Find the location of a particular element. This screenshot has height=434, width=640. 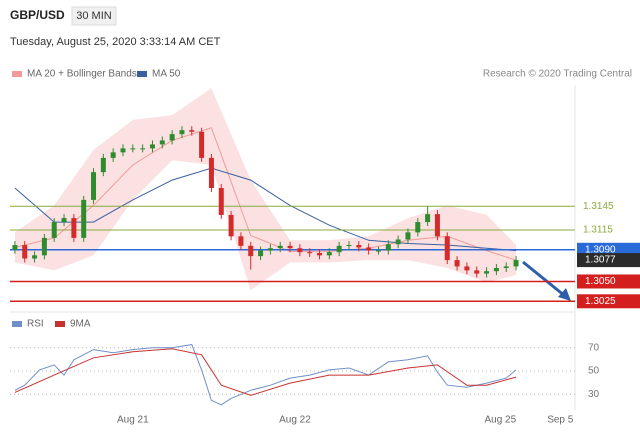

forecast-arrow-head is located at coordinates (564, 294).